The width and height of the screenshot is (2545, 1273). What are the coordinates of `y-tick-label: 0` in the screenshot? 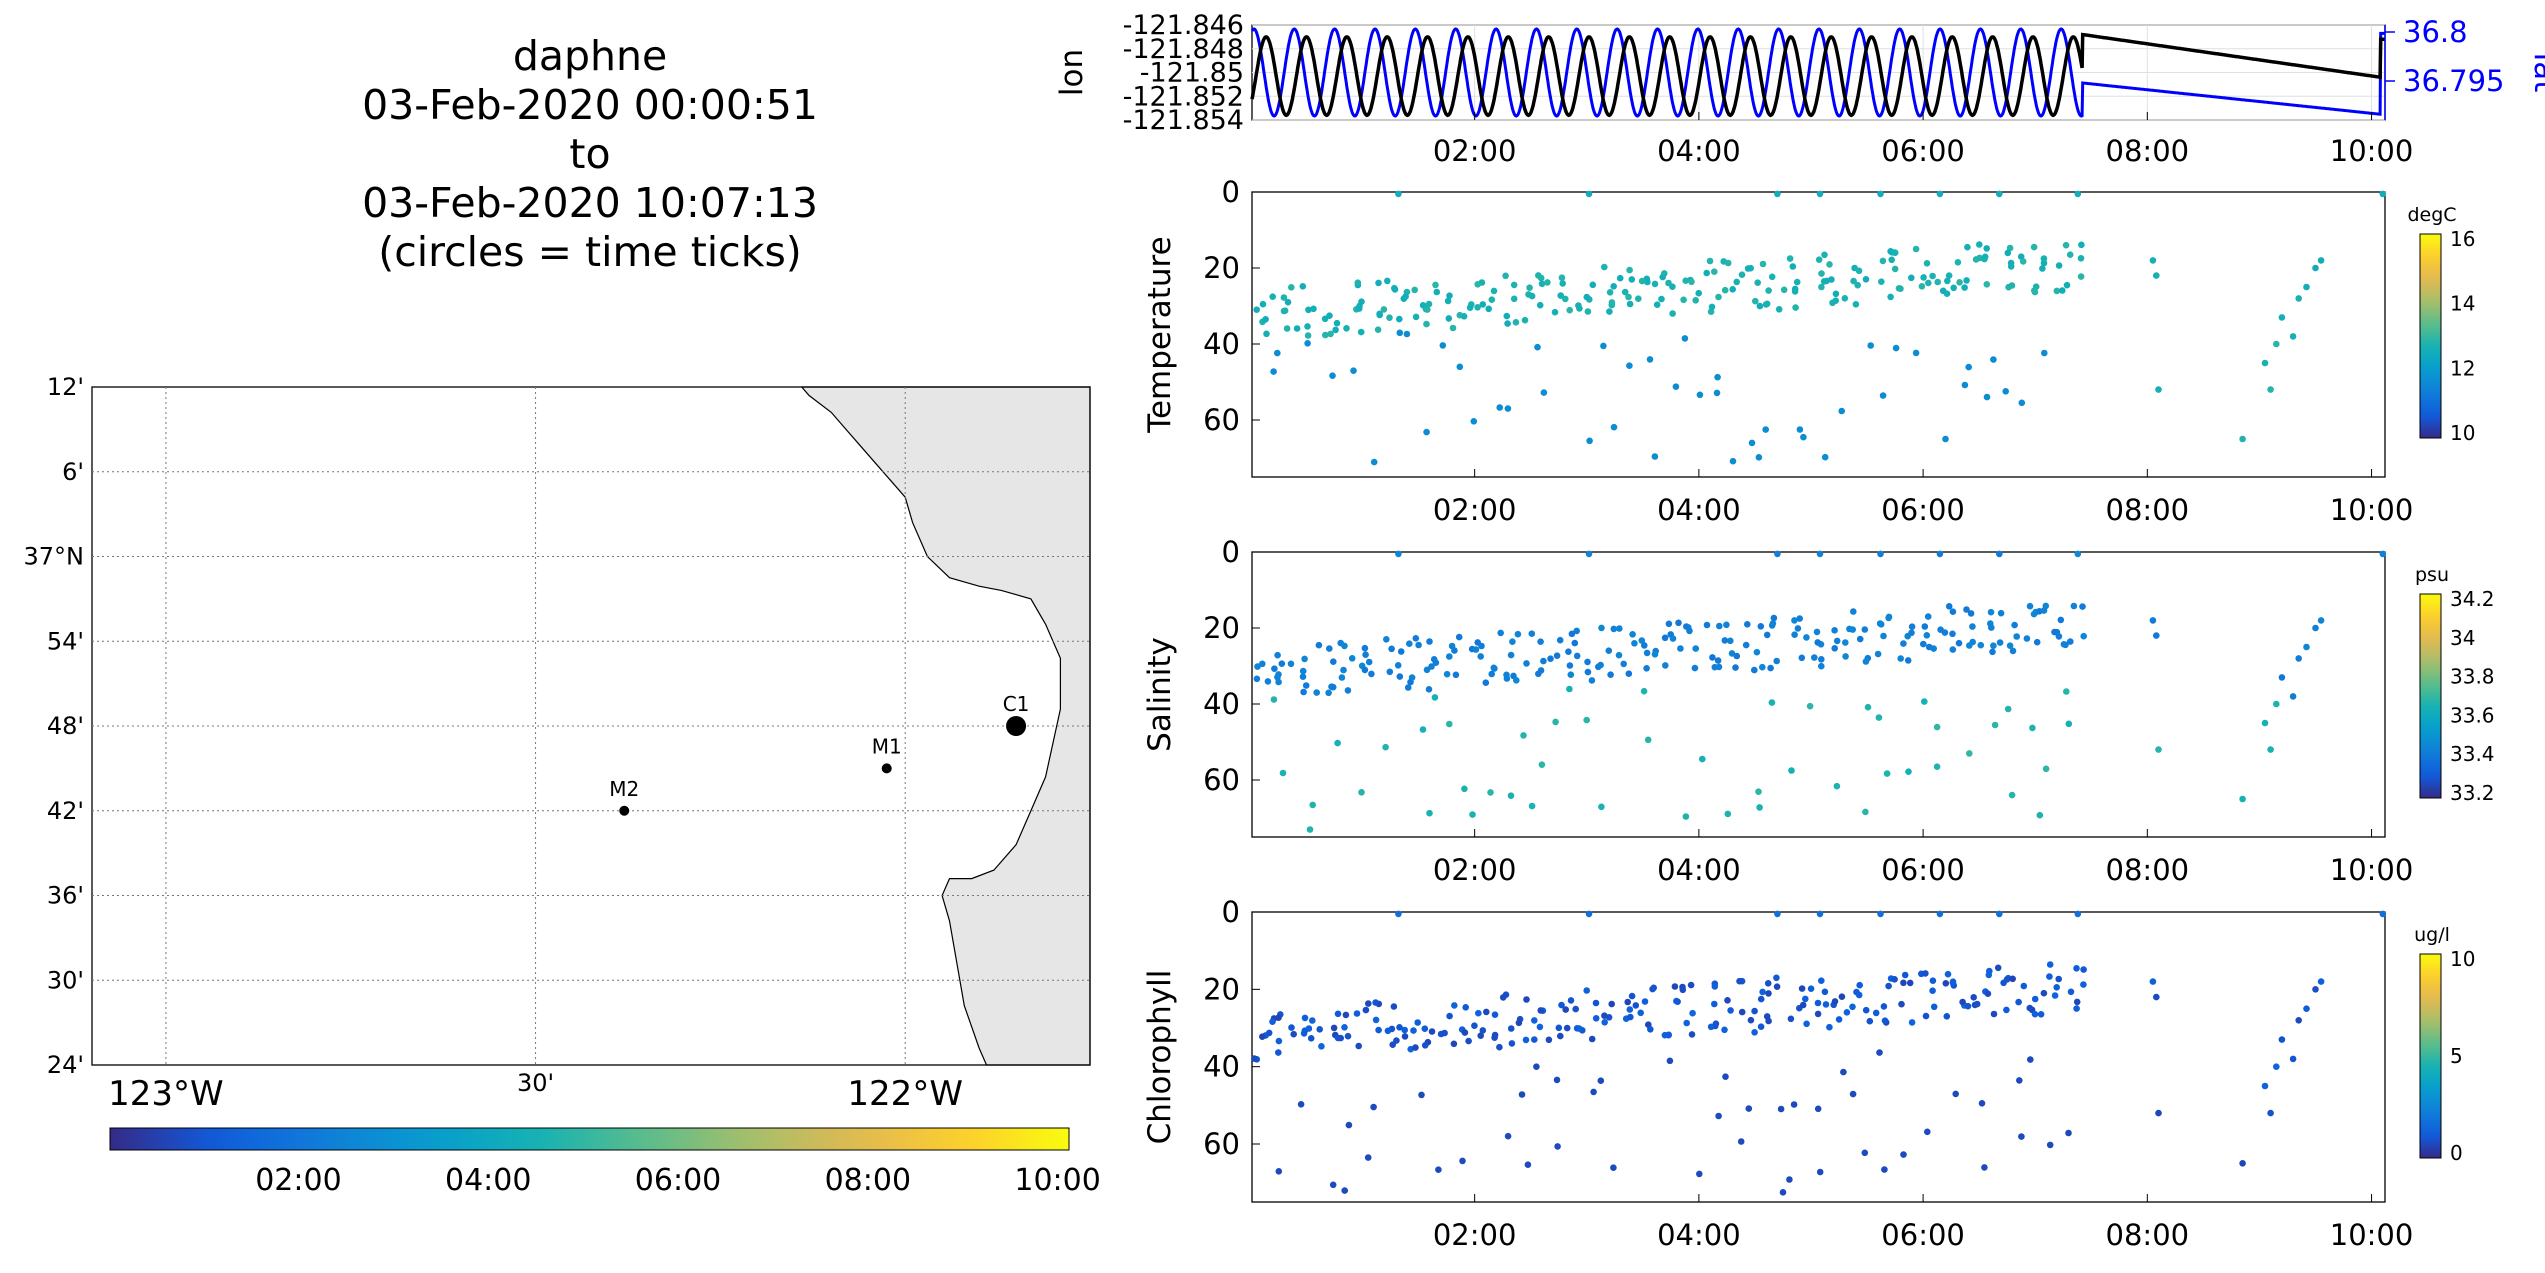 It's located at (1231, 912).